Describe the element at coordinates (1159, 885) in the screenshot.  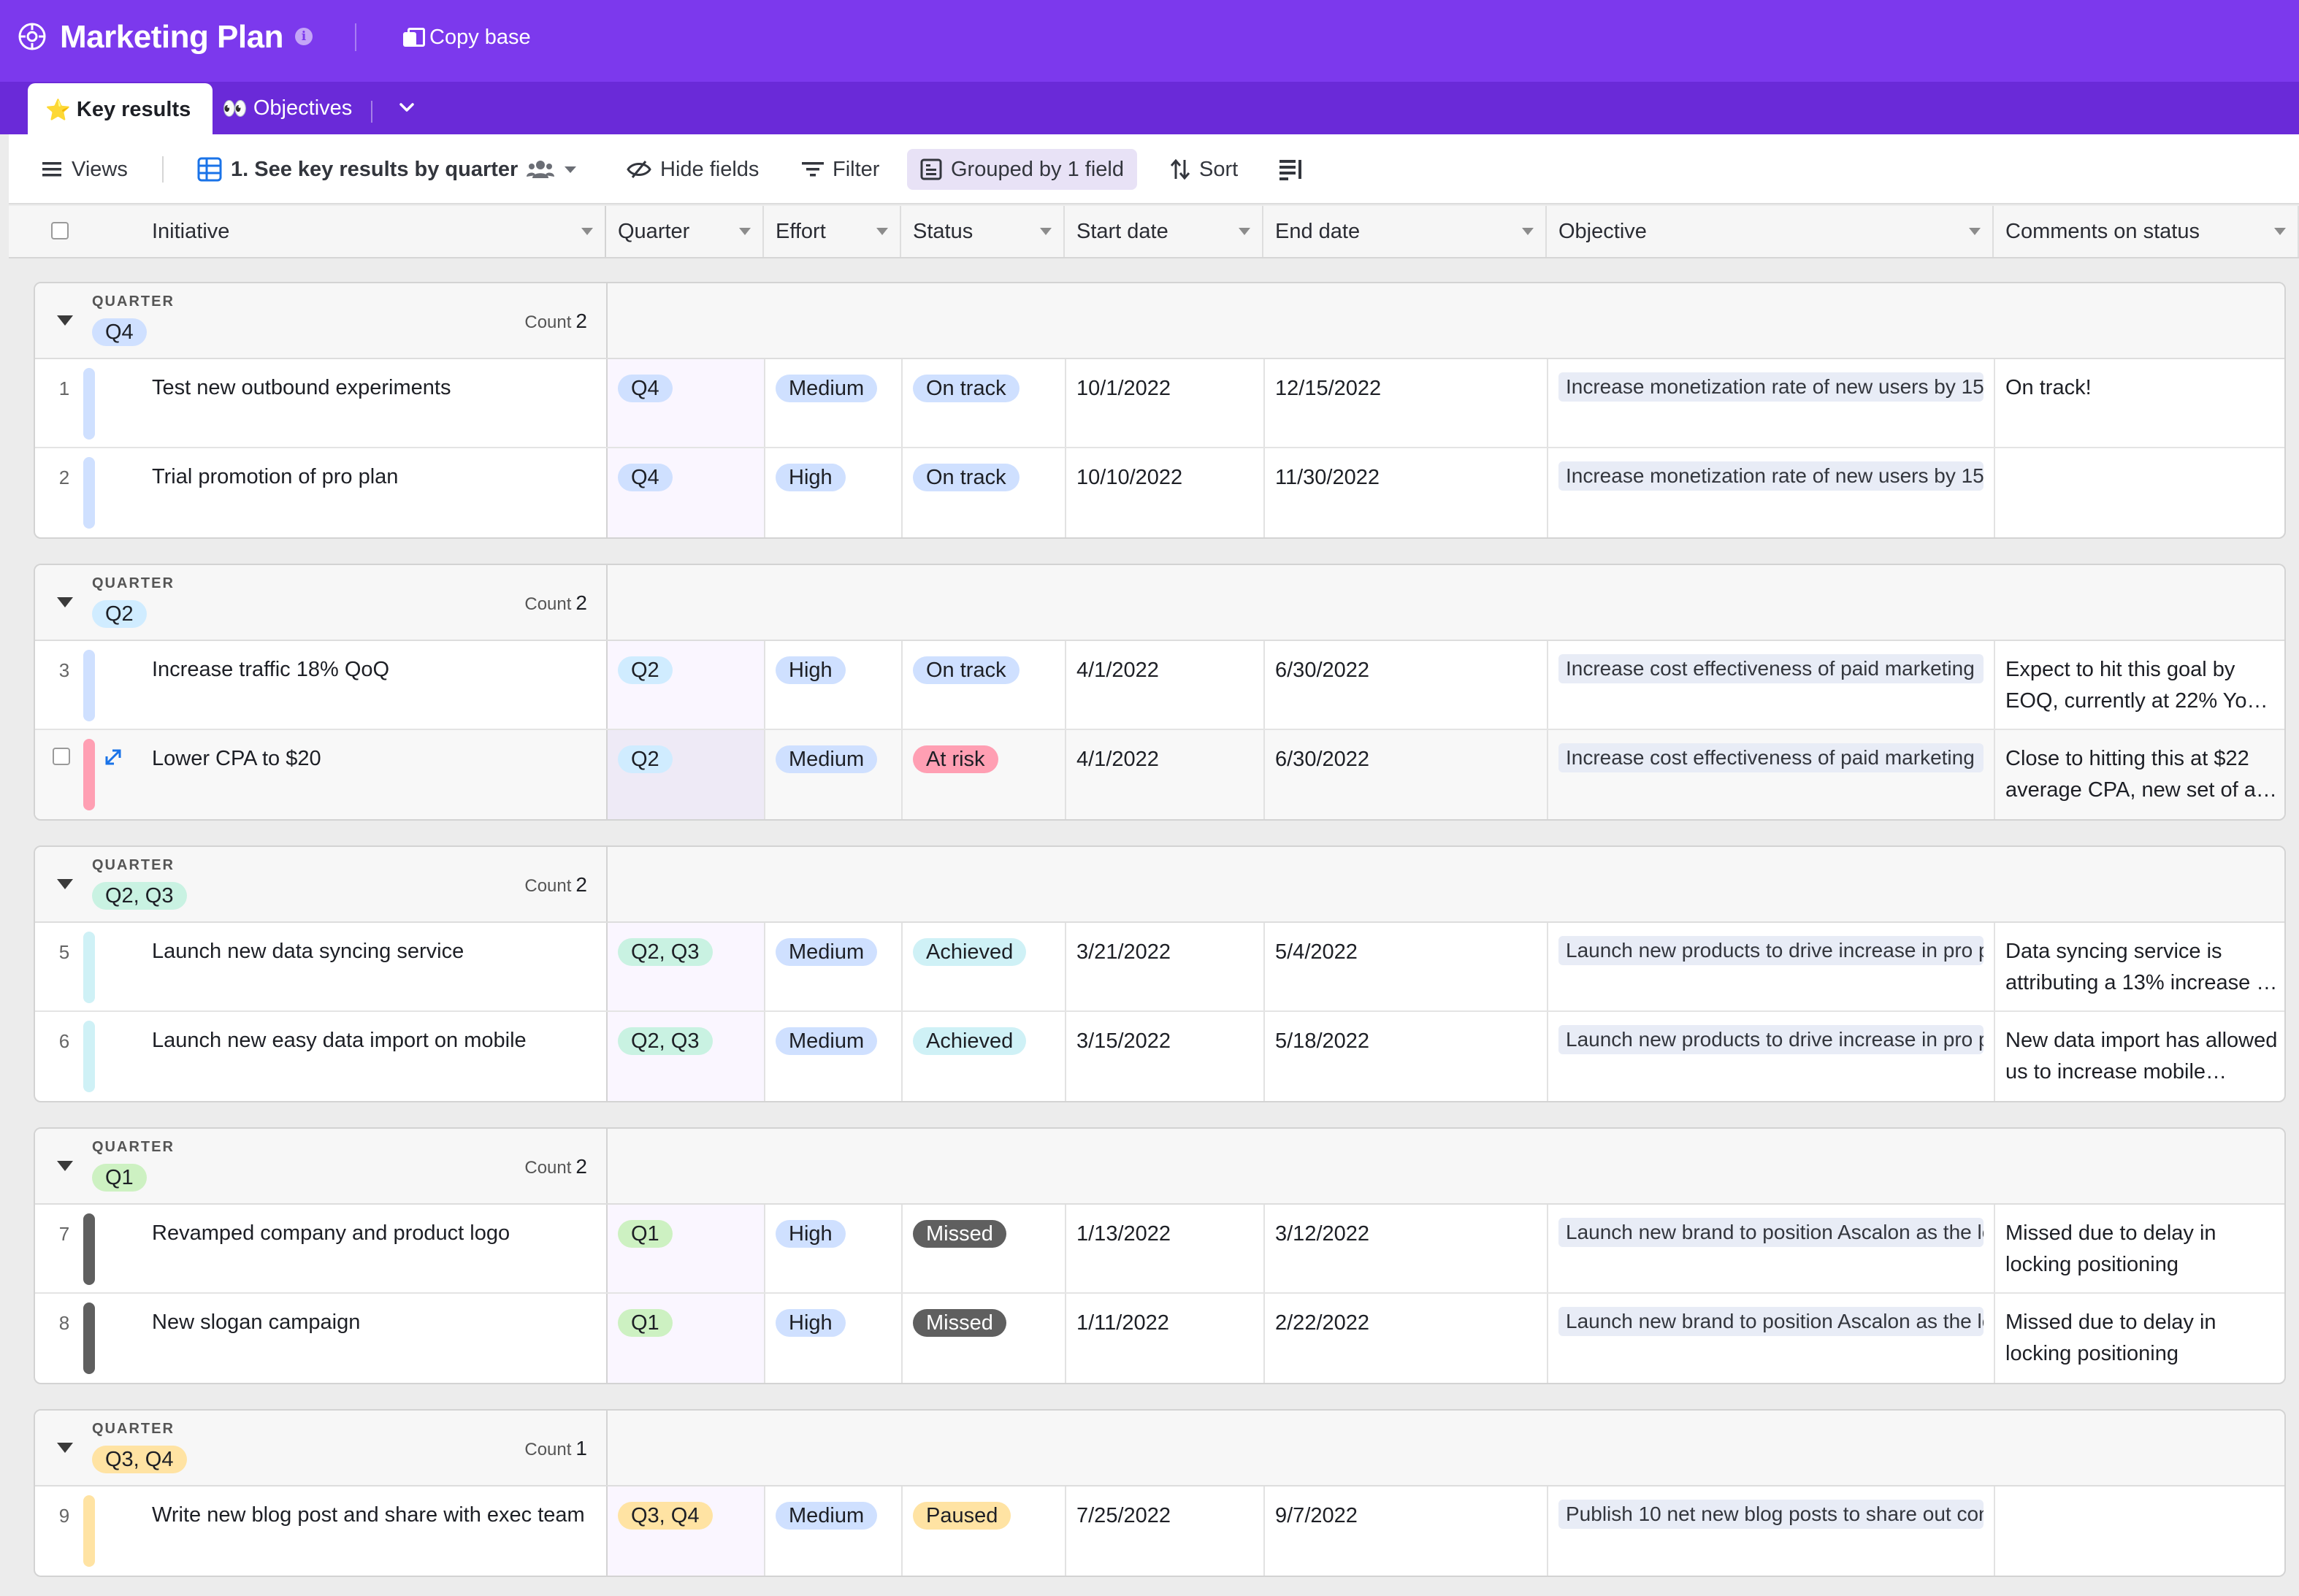
I see `group-header: QUARTER Q2, Q3 Count 2` at that location.